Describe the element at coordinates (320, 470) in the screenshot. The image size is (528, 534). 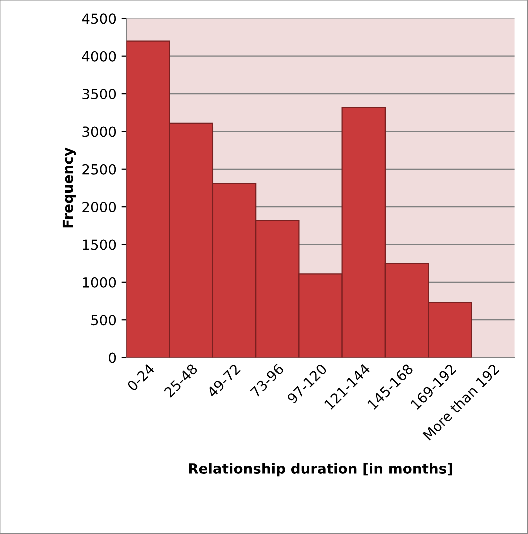
I see `x-axis-title: Relationship duration [in months]` at that location.